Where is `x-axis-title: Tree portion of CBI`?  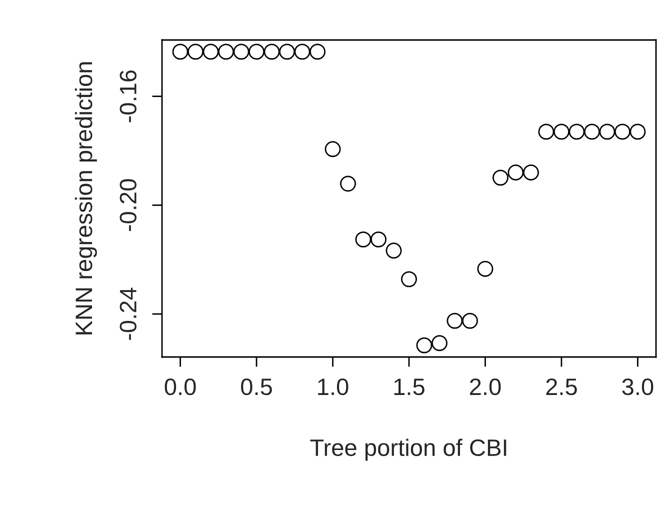 x-axis-title: Tree portion of CBI is located at coordinates (408, 449).